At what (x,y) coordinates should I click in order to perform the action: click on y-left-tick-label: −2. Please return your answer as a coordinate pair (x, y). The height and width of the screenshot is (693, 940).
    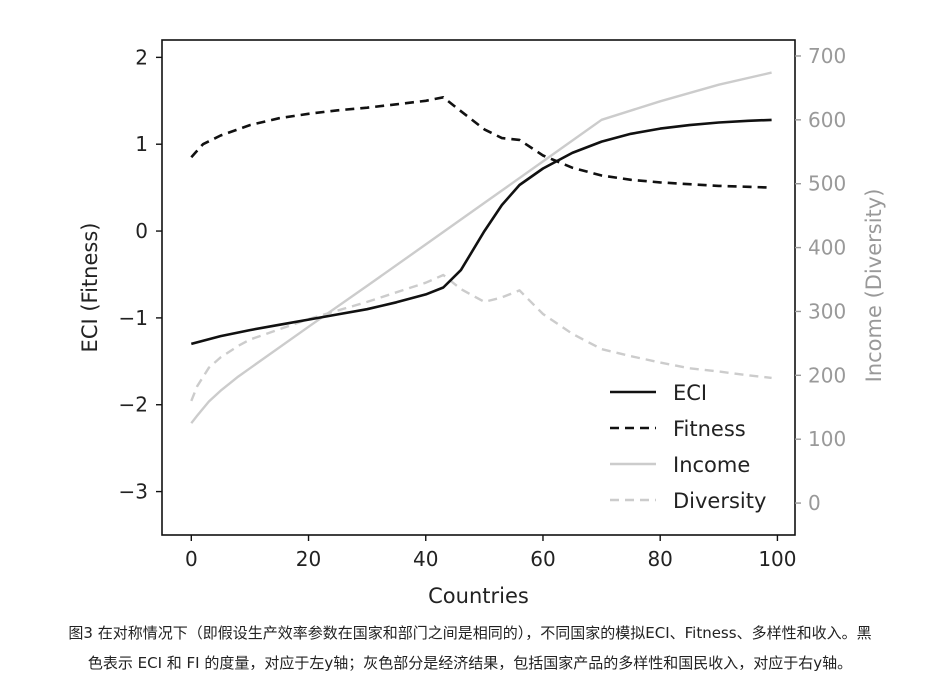
    Looking at the image, I should click on (133, 405).